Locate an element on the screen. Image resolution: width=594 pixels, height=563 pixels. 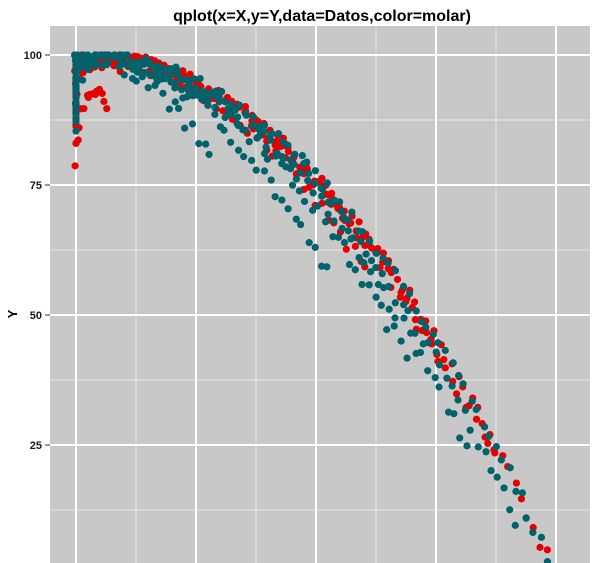
chart-title: qplot(x=X,y=Y,data=Datos,color=molar) is located at coordinates (322, 16).